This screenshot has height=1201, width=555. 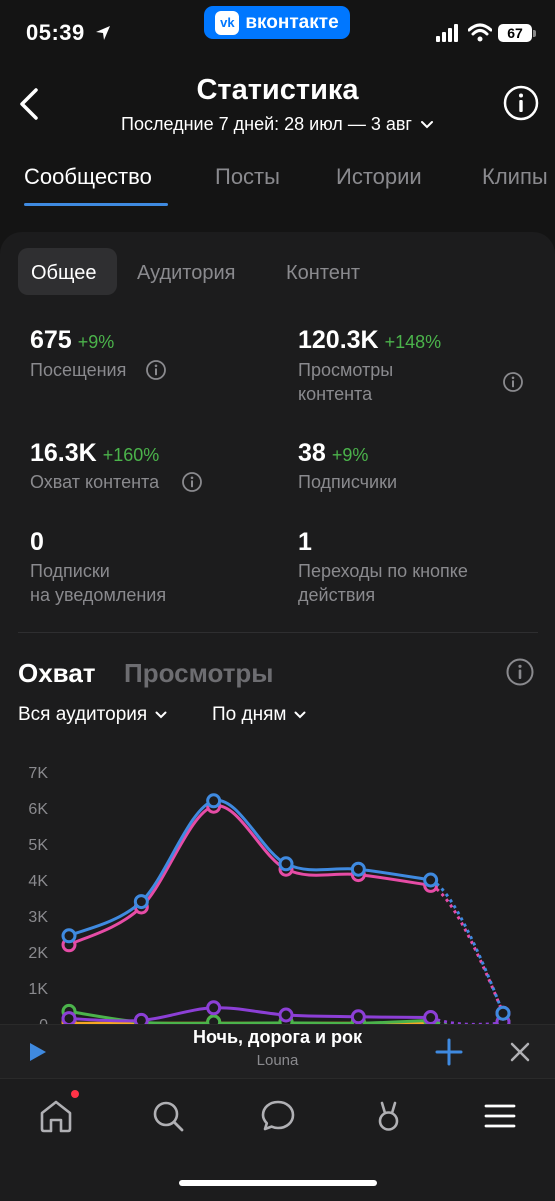 I want to click on vk-logo-icon: vk, so click(x=227, y=22).